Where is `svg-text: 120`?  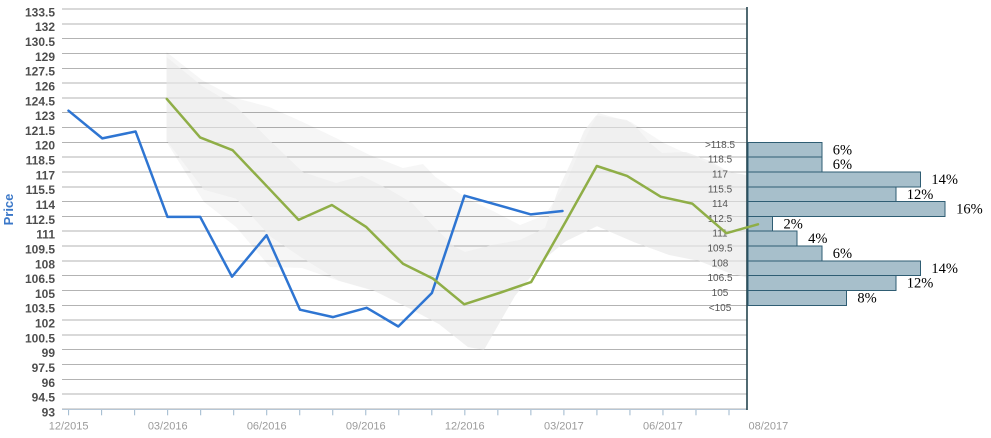 svg-text: 120 is located at coordinates (45, 146).